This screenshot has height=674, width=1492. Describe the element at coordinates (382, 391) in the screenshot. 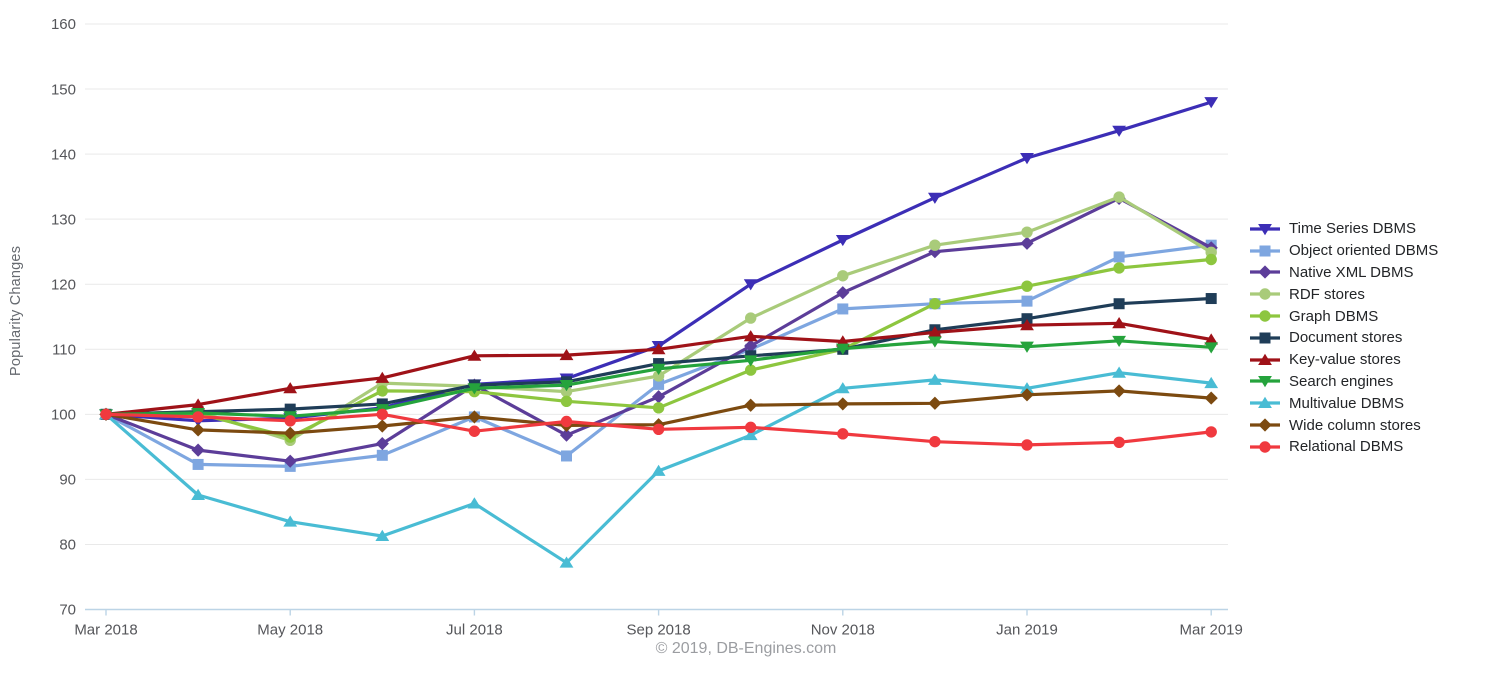

I see `data-point-graph-dbms-jun-2018` at that location.